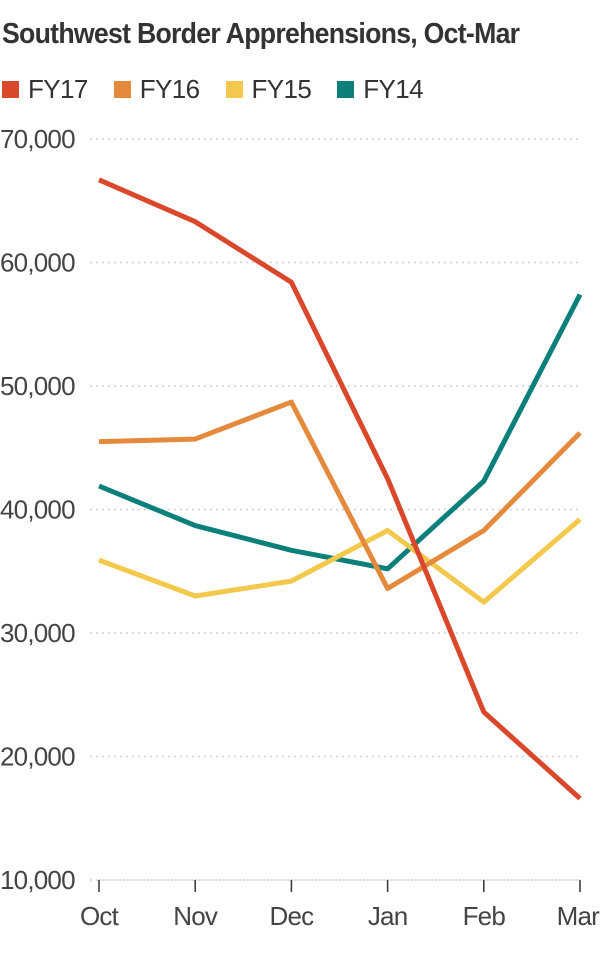 Image resolution: width=600 pixels, height=960 pixels. What do you see at coordinates (484, 916) in the screenshot?
I see `x-tick-label: Feb` at bounding box center [484, 916].